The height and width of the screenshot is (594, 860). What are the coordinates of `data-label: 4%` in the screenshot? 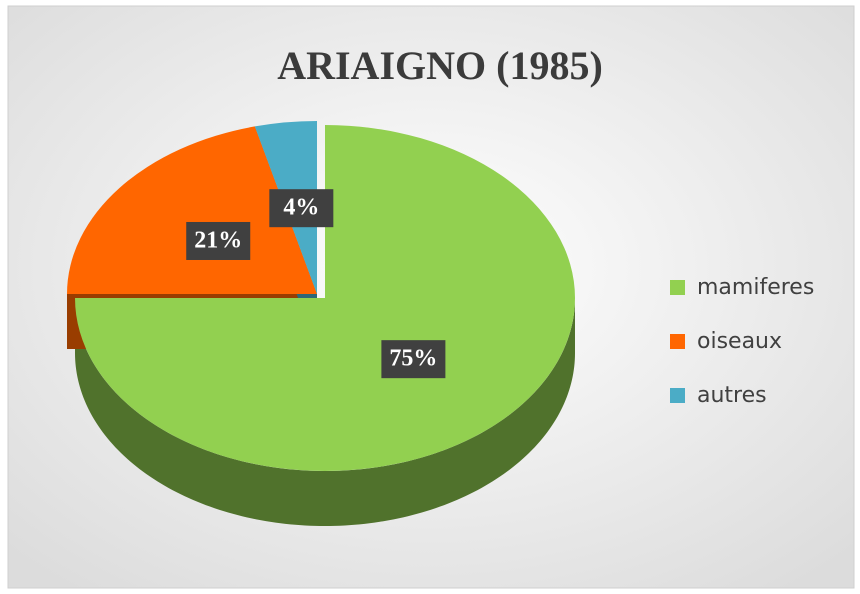 It's located at (301, 208).